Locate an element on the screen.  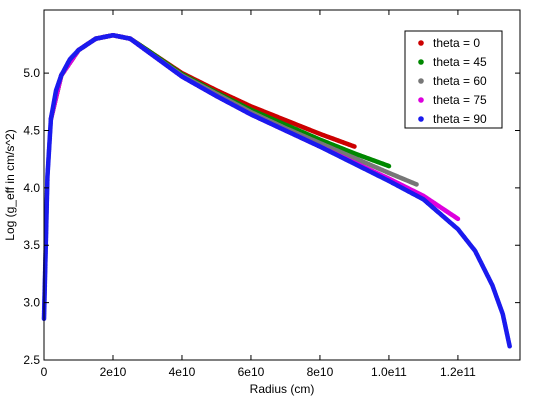
y-tick-label: 2.5 is located at coordinates (31, 360).